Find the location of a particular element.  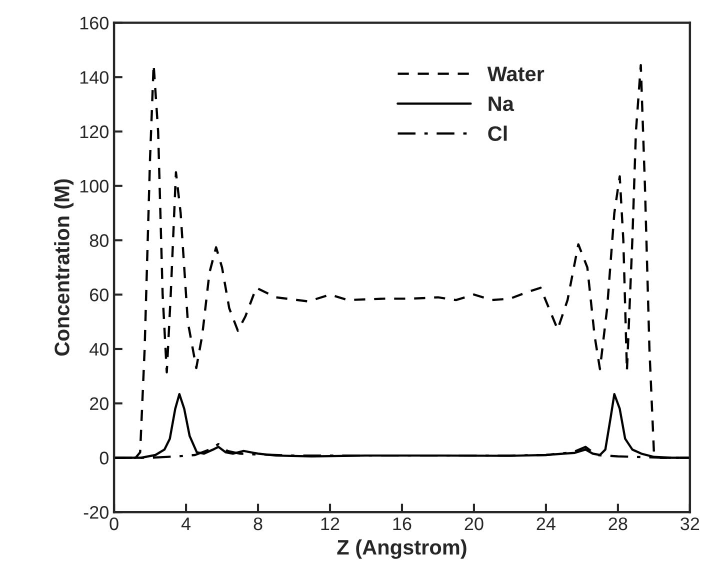

y-tick-label: 60 is located at coordinates (99, 295).